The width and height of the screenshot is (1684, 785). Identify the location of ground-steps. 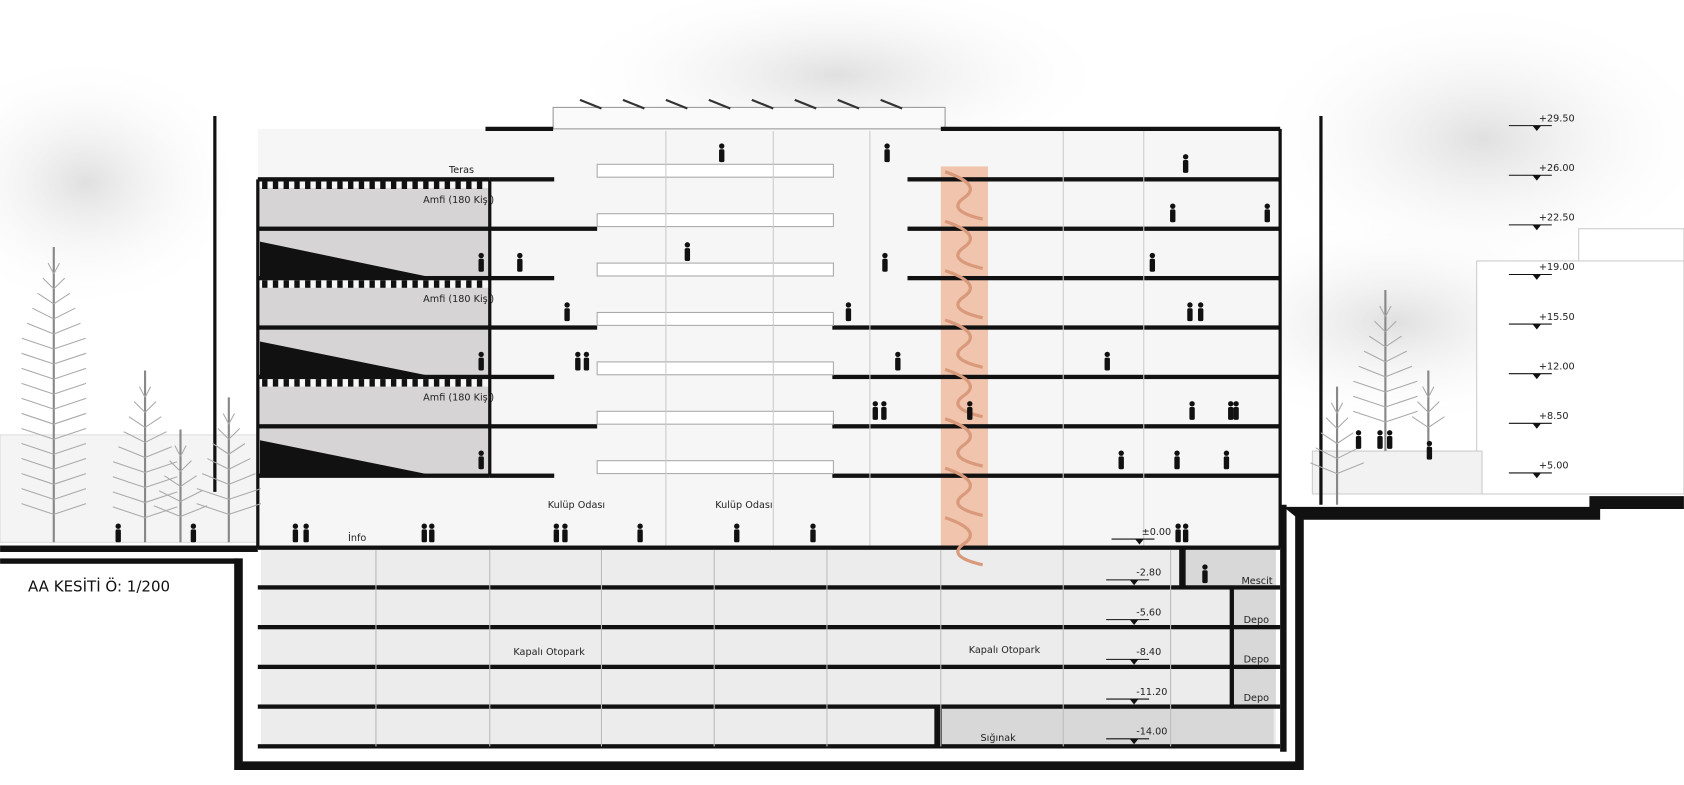
(1483, 508).